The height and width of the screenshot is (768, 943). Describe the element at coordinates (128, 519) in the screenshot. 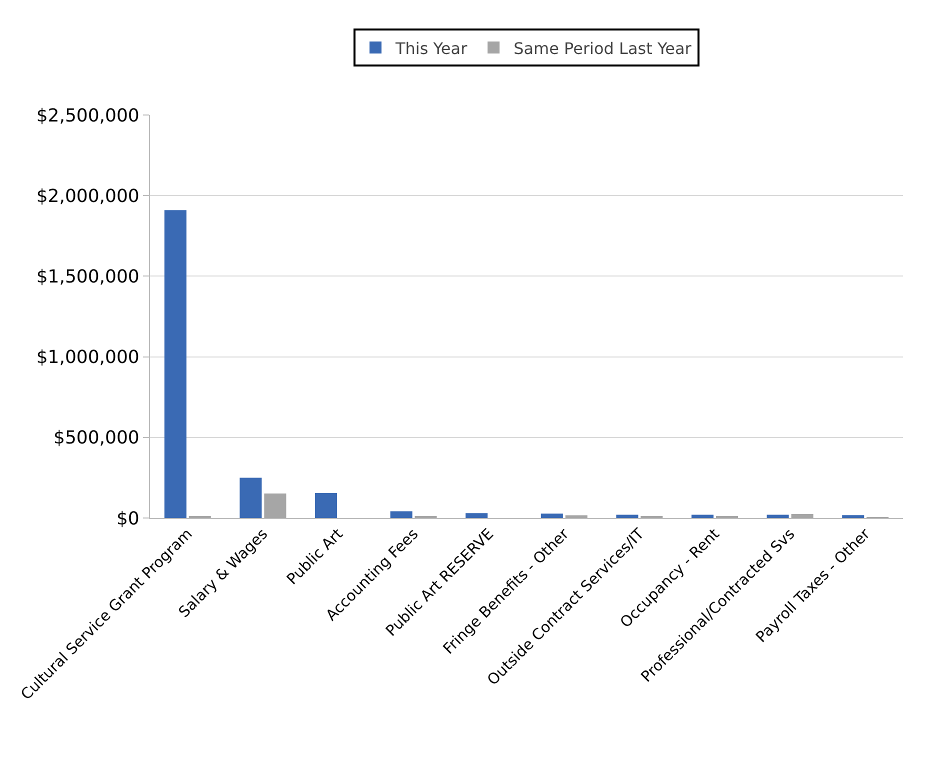

I see `y-tick-label: $0` at that location.